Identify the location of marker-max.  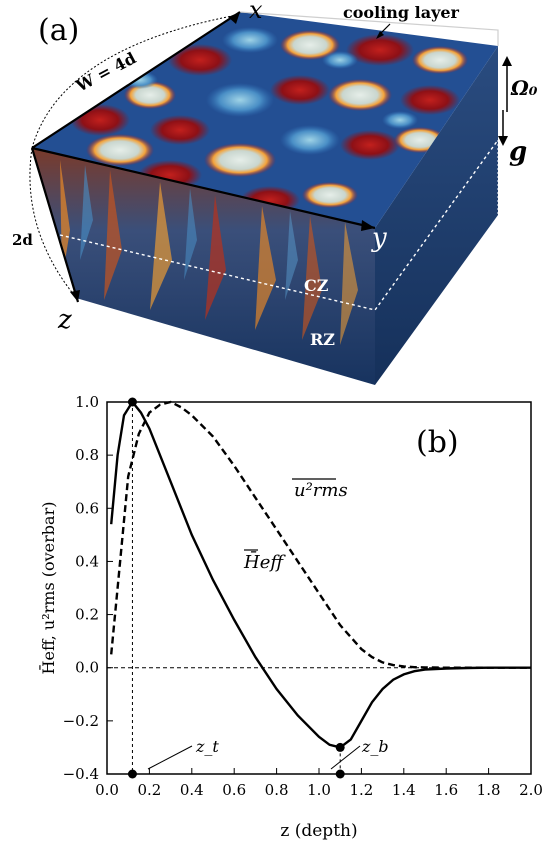
(132, 402).